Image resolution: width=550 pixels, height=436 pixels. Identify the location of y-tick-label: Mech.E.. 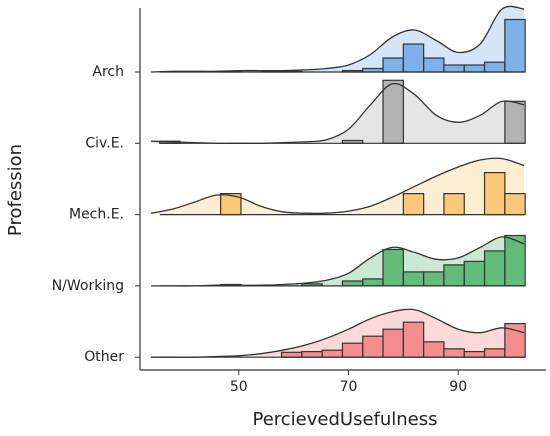
(96, 215).